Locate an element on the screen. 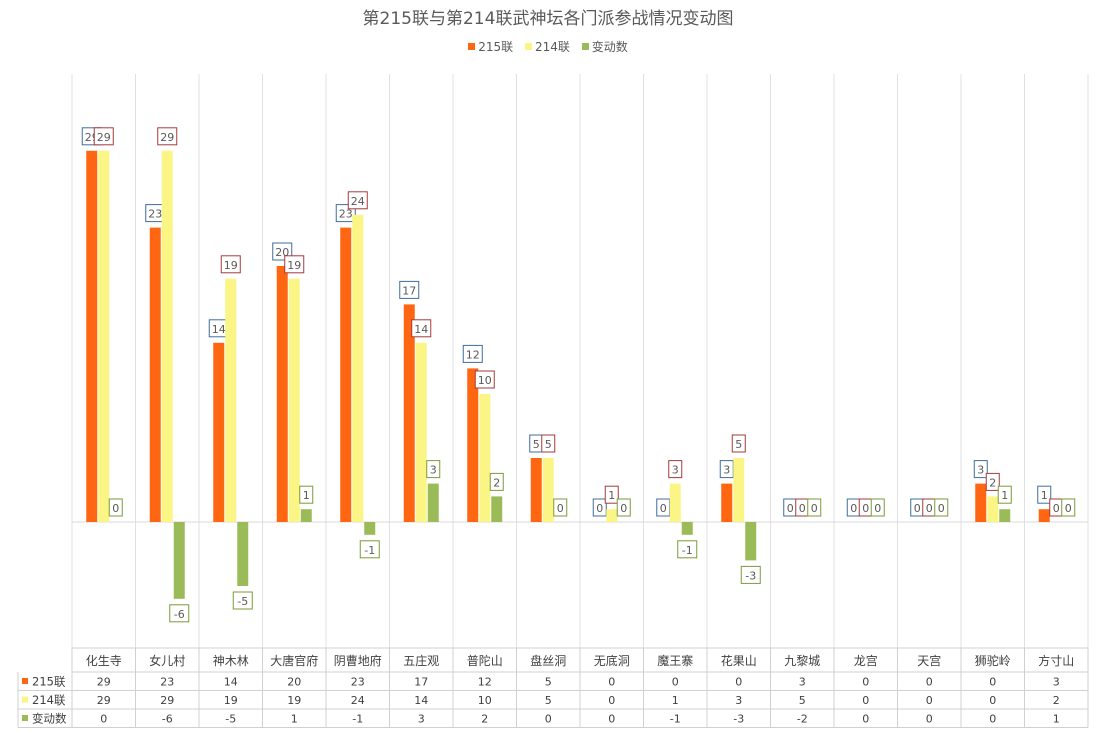 Image resolution: width=1096 pixels, height=732 pixels. data-label: 14 is located at coordinates (421, 329).